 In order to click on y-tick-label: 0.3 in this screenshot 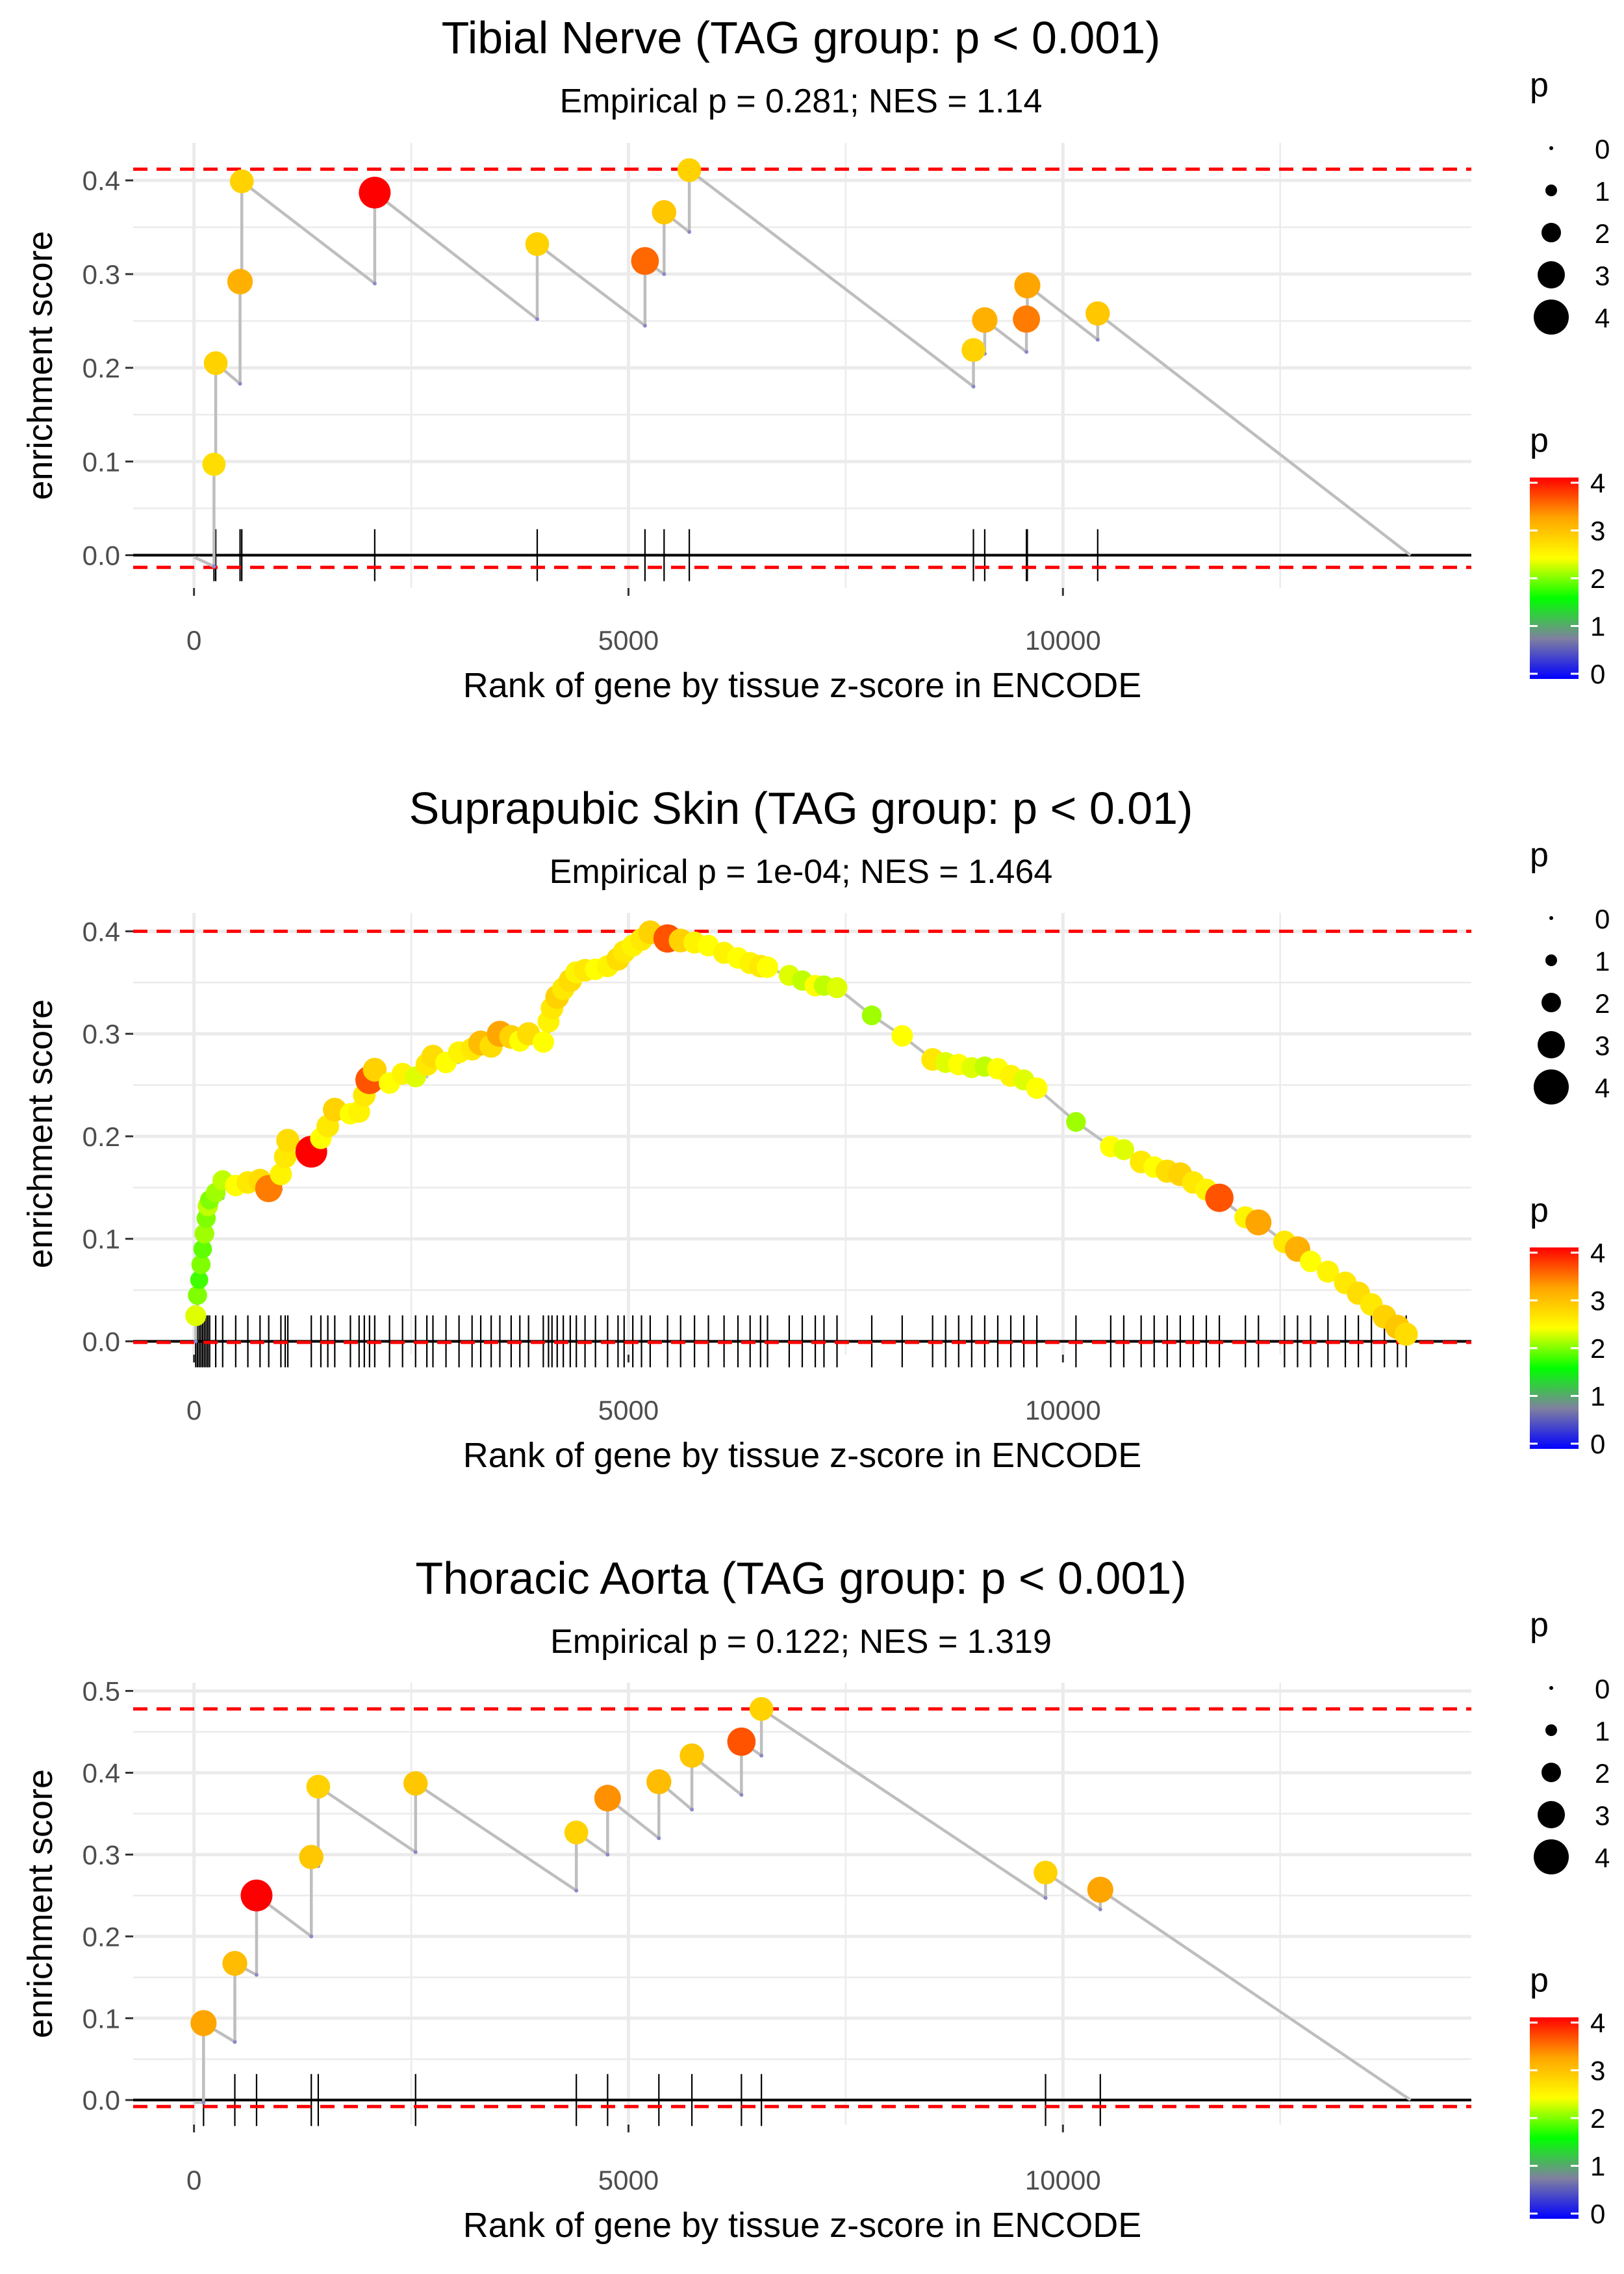, I will do `click(101, 1034)`.